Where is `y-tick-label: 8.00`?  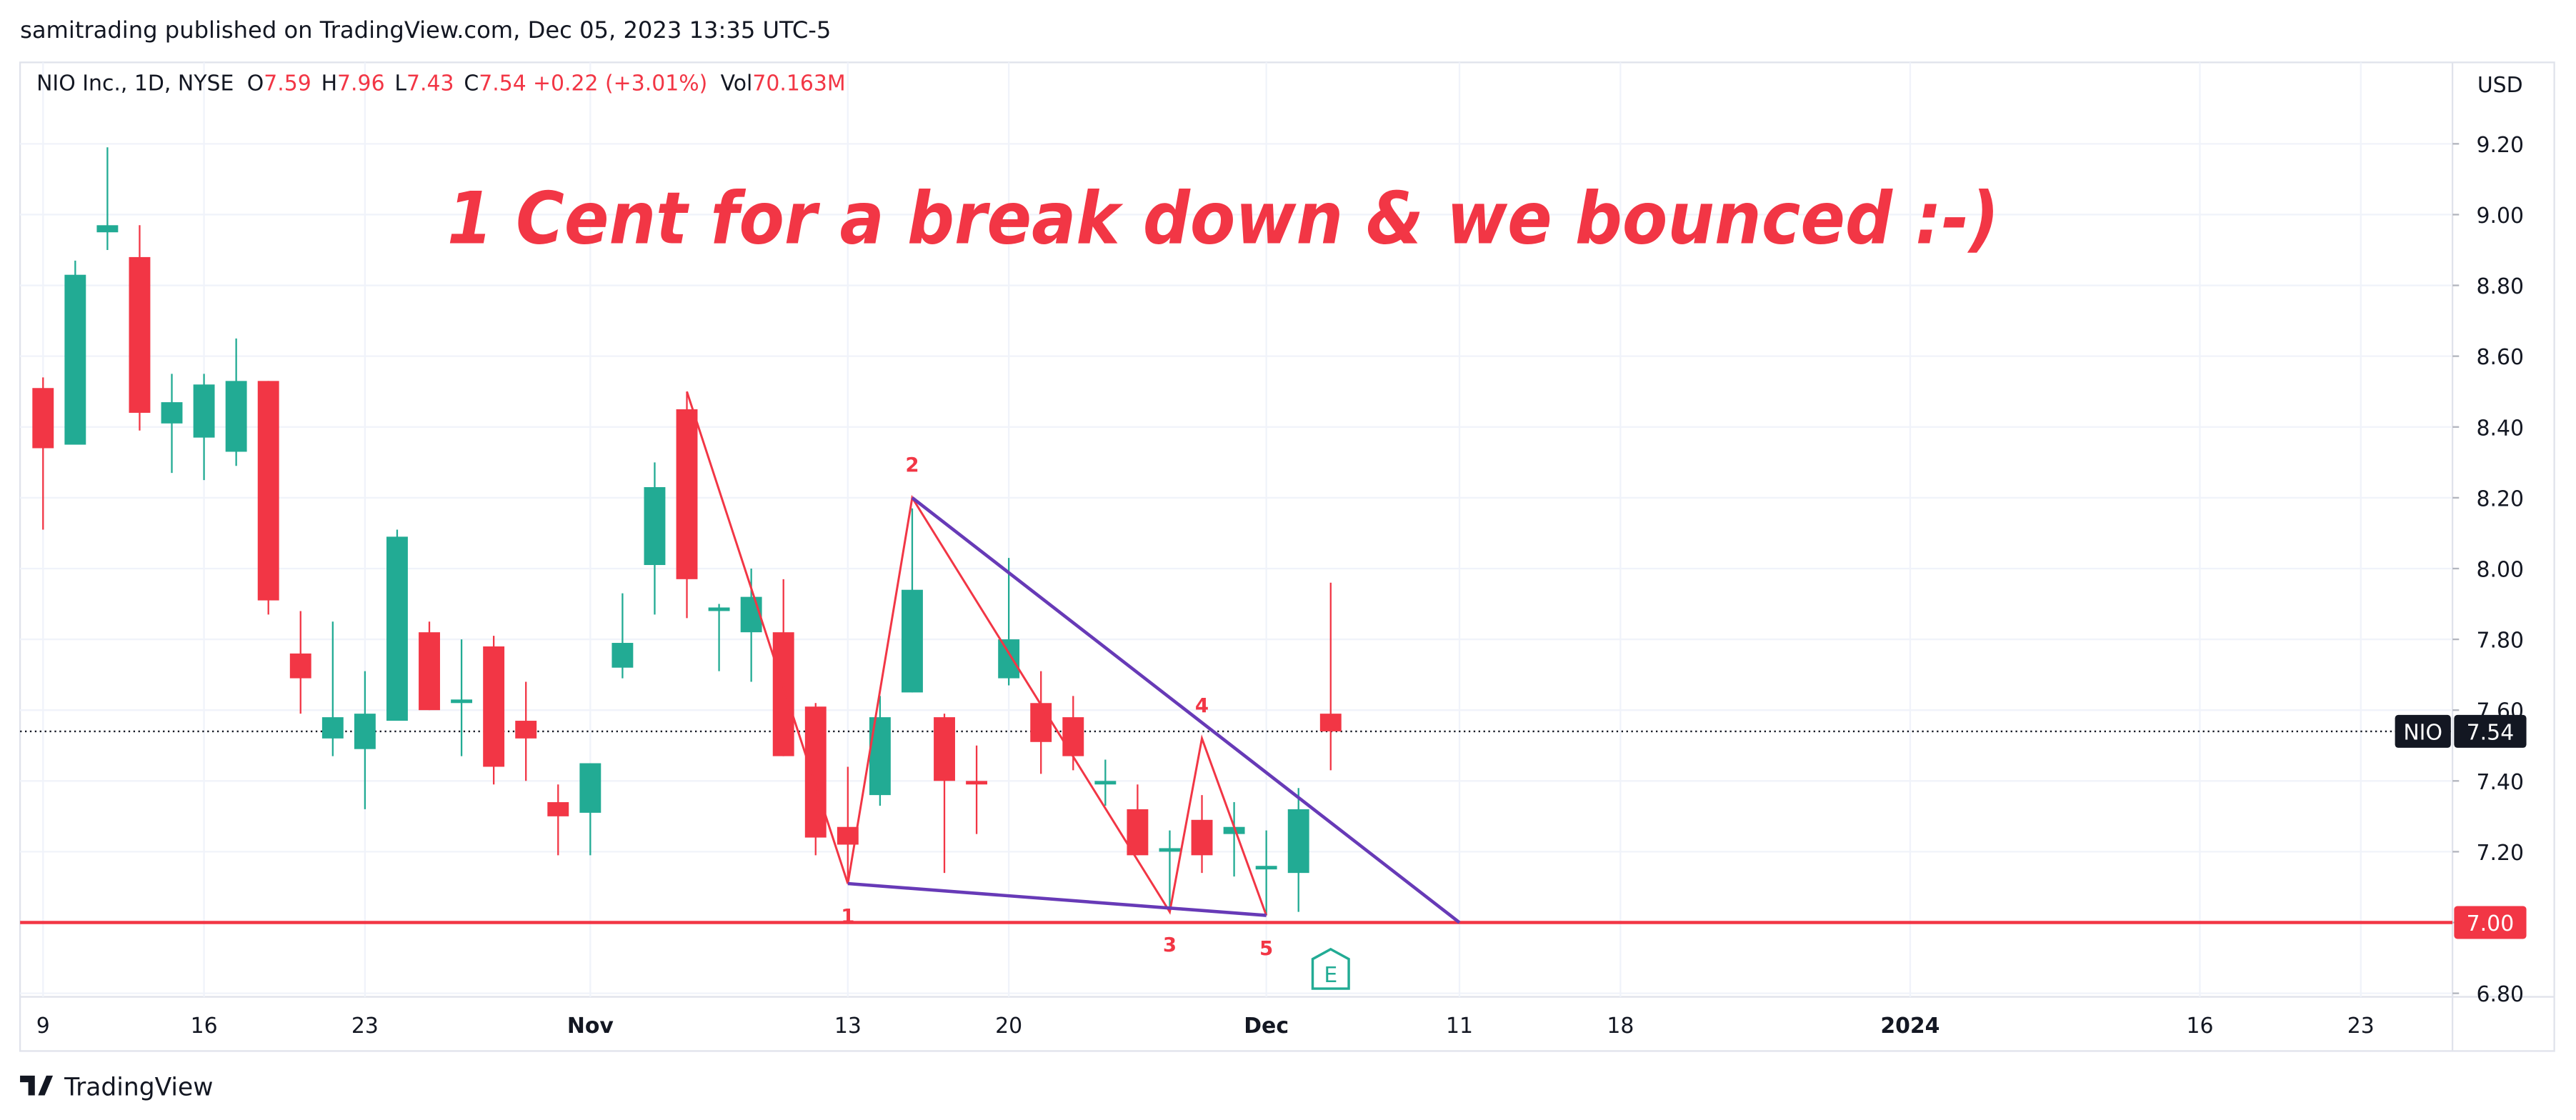 y-tick-label: 8.00 is located at coordinates (2500, 569).